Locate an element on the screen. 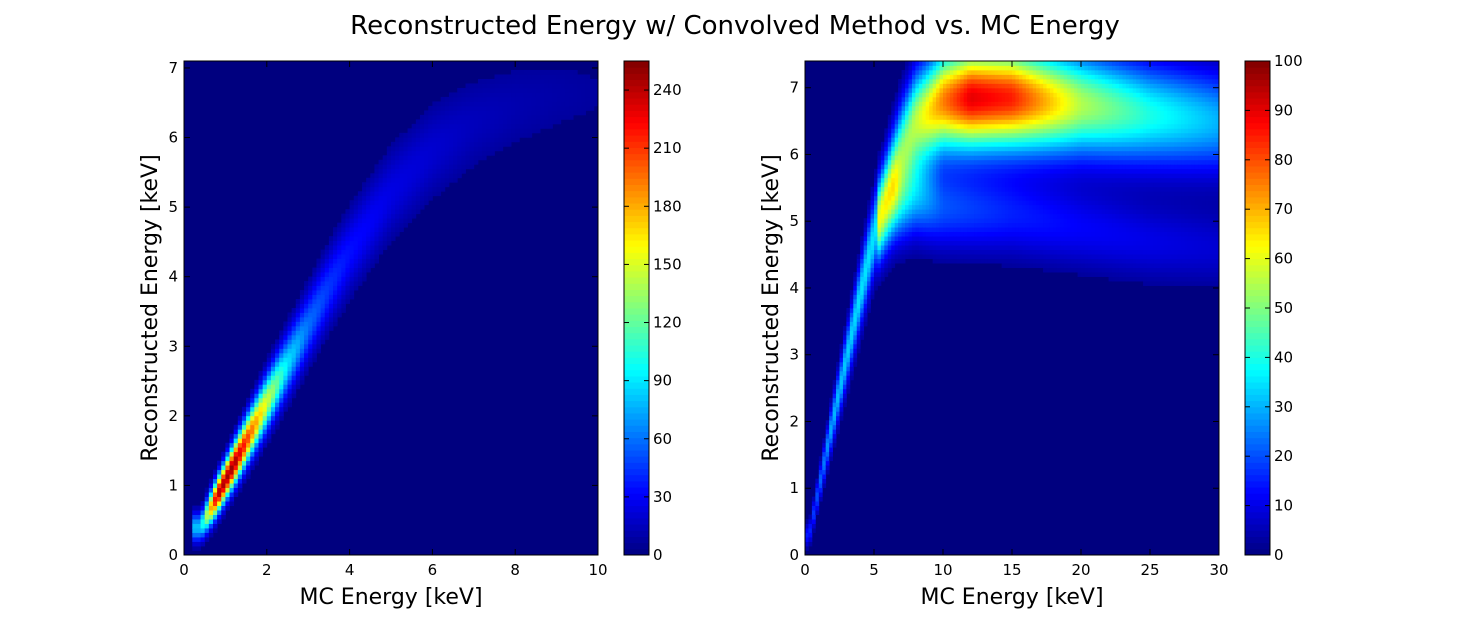  y-tick-label: 1 is located at coordinates (173, 485).